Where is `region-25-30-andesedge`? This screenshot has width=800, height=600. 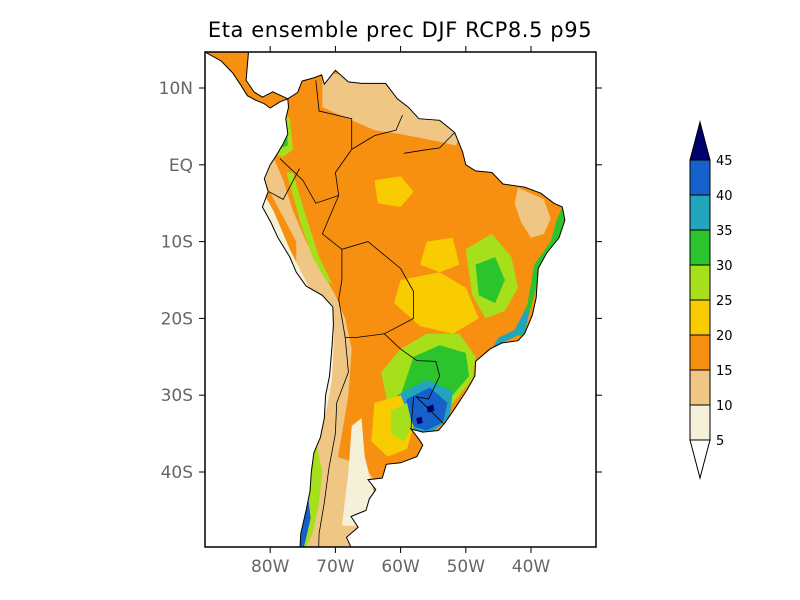
region-25-30-andesedge is located at coordinates (309, 228).